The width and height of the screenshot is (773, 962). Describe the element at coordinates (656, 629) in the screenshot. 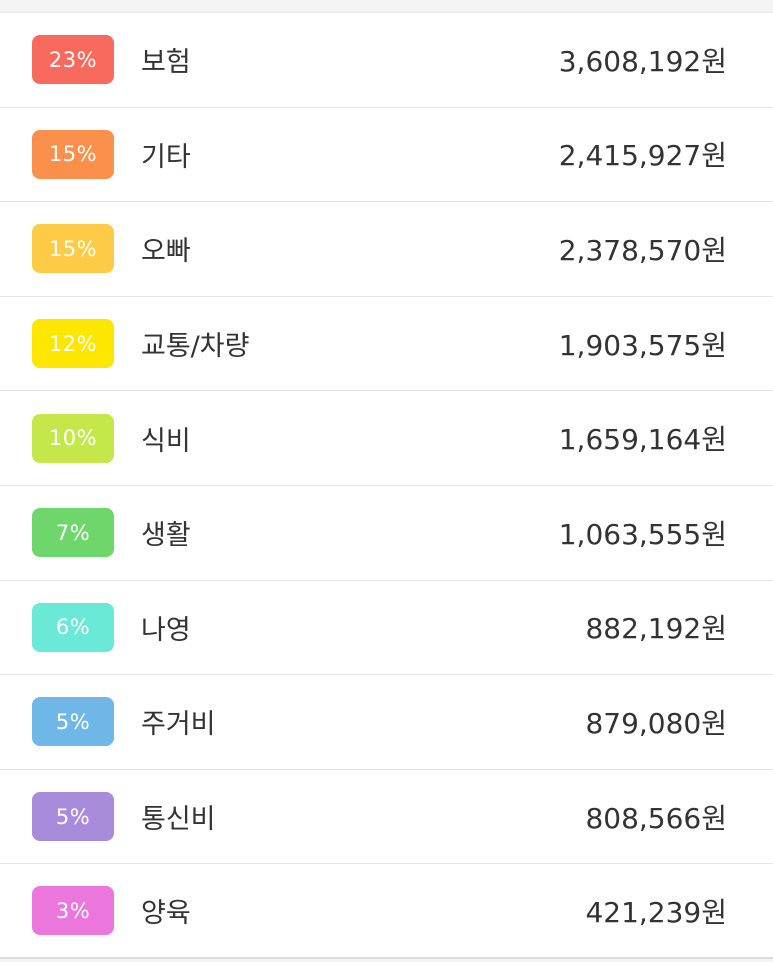

I see `category-amount: 882,192원` at that location.